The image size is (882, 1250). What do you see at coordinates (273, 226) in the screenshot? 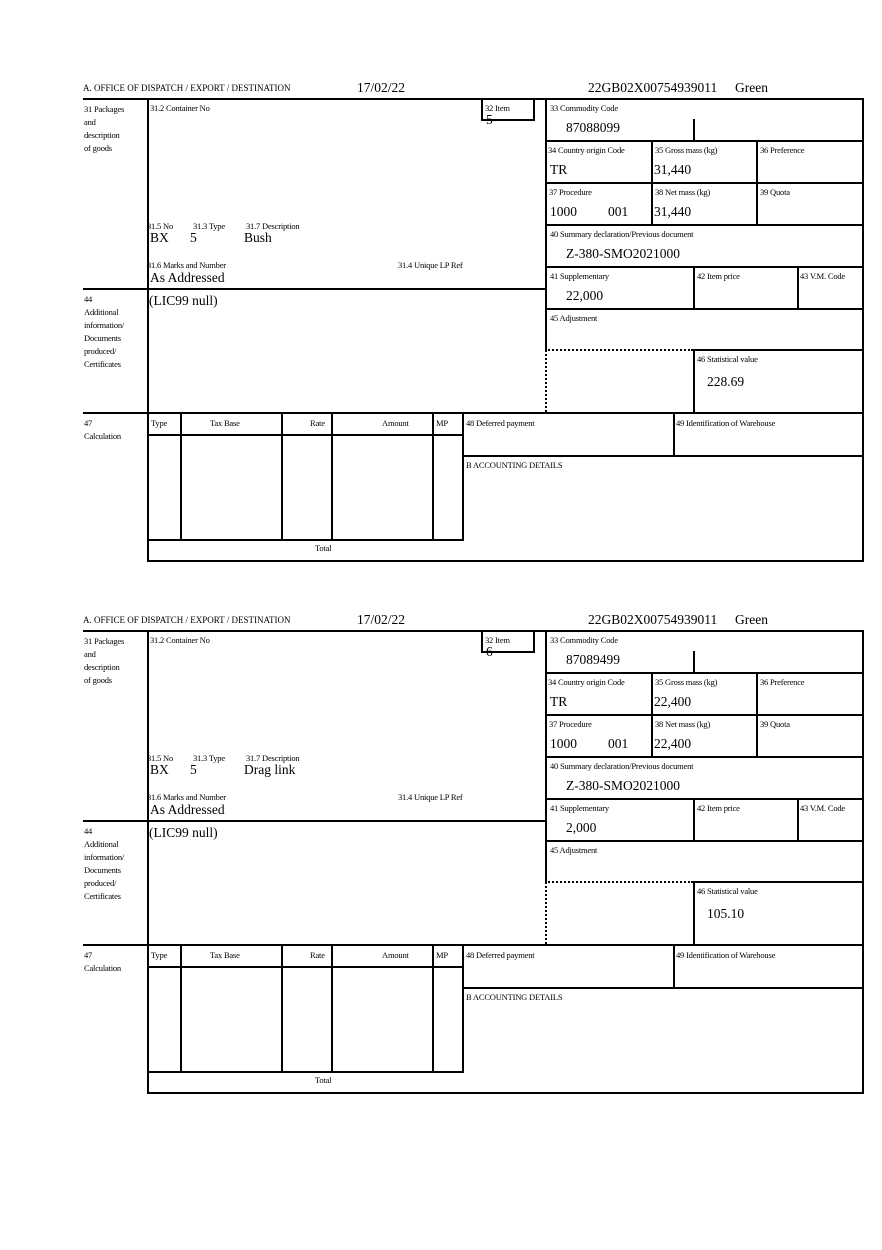
I see `description-label: 31.7 Description` at bounding box center [273, 226].